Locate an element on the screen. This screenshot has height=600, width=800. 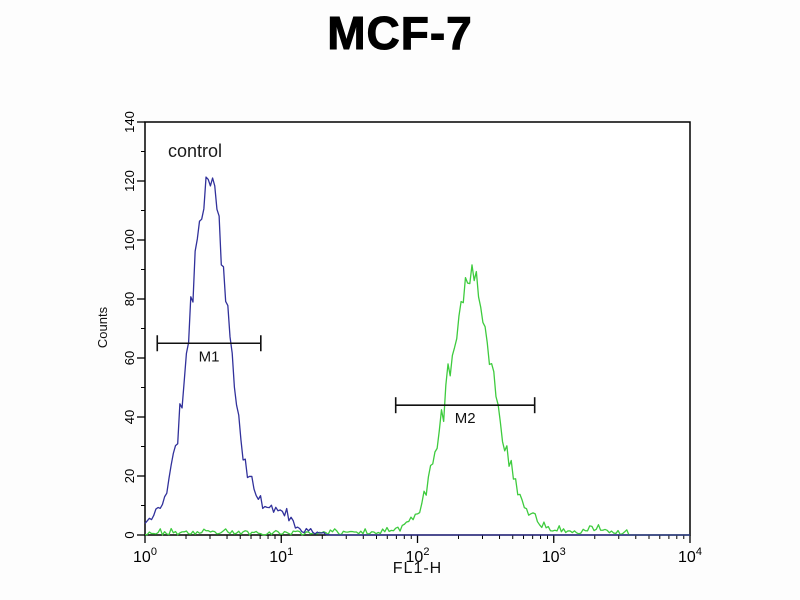
svg-text: 60 is located at coordinates (129, 358).